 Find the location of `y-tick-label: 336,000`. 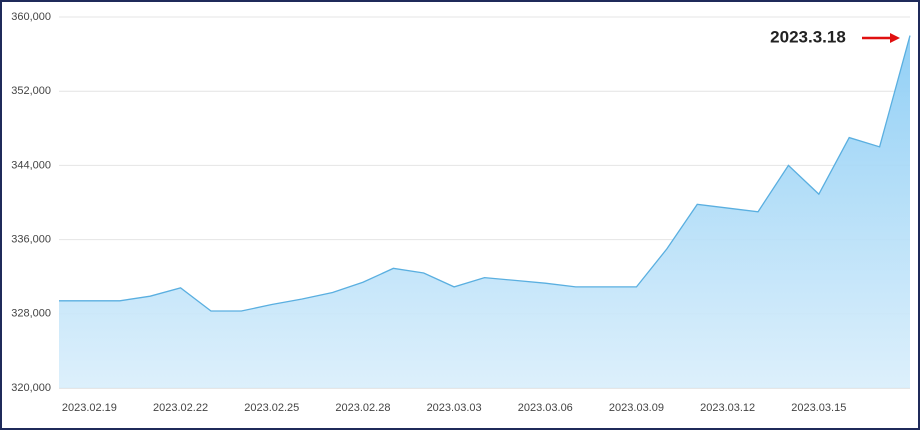

y-tick-label: 336,000 is located at coordinates (31, 240).